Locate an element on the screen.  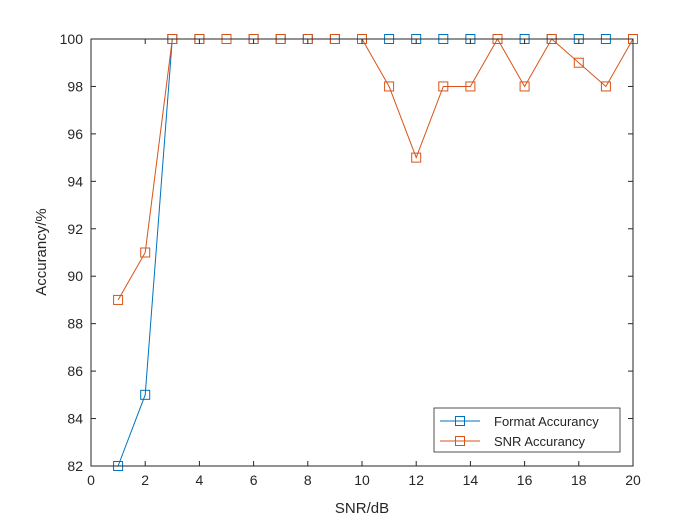
x-tick-label: 16 is located at coordinates (525, 480).